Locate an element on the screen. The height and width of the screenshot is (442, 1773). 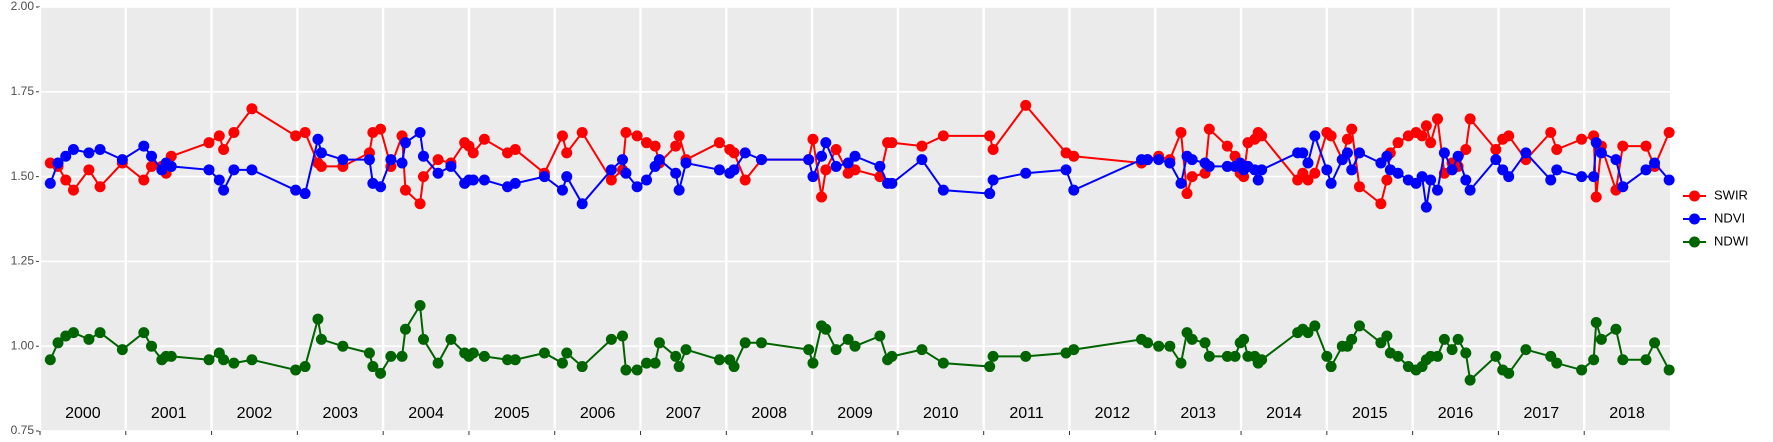
year-label: 2002 is located at coordinates (255, 413).